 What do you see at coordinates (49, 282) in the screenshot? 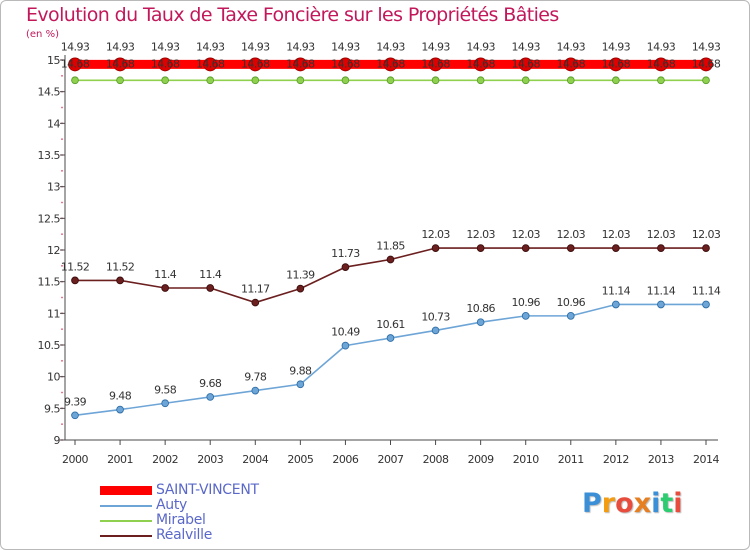
I see `y-tick-label: 11.5` at bounding box center [49, 282].